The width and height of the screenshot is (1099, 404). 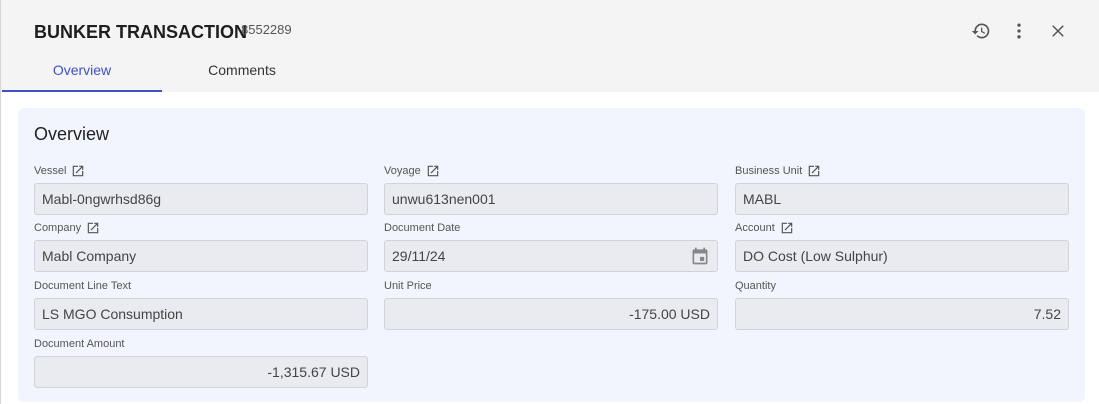 I want to click on field-value: 7.52, so click(x=1047, y=314).